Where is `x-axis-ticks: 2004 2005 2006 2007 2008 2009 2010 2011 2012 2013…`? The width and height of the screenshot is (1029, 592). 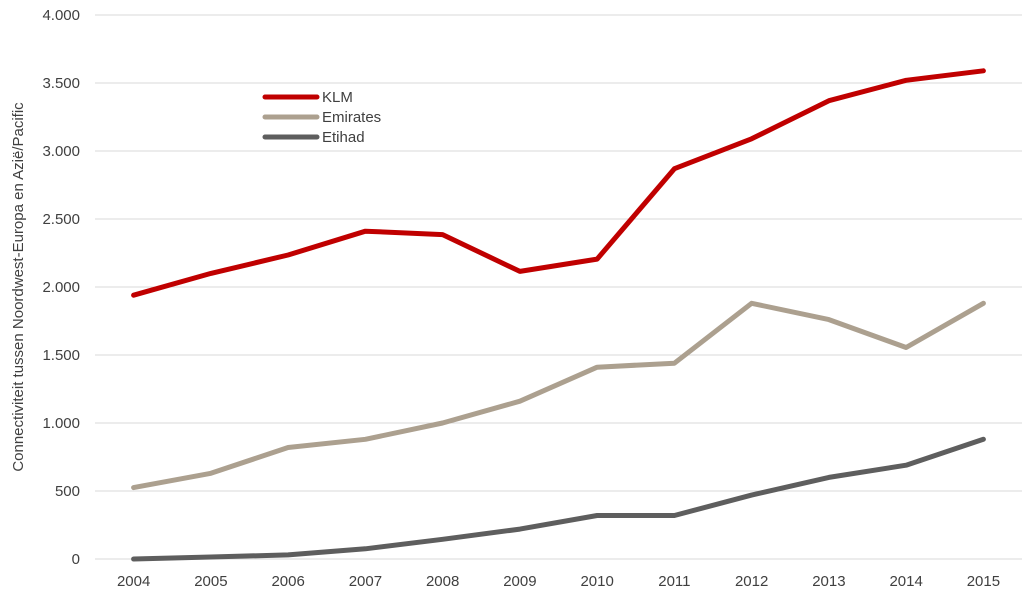
x-axis-ticks: 2004 2005 2006 2007 2008 2009 2010 2011 2012 2013… is located at coordinates (558, 581).